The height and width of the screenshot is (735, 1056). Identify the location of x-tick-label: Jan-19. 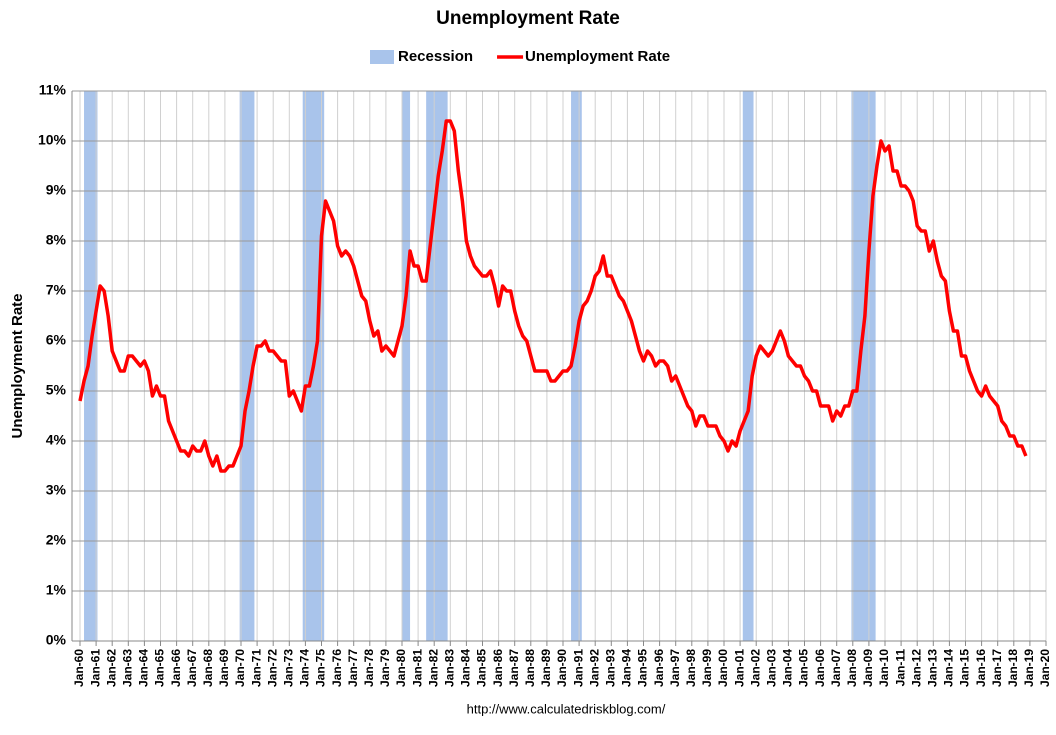
(1029, 668).